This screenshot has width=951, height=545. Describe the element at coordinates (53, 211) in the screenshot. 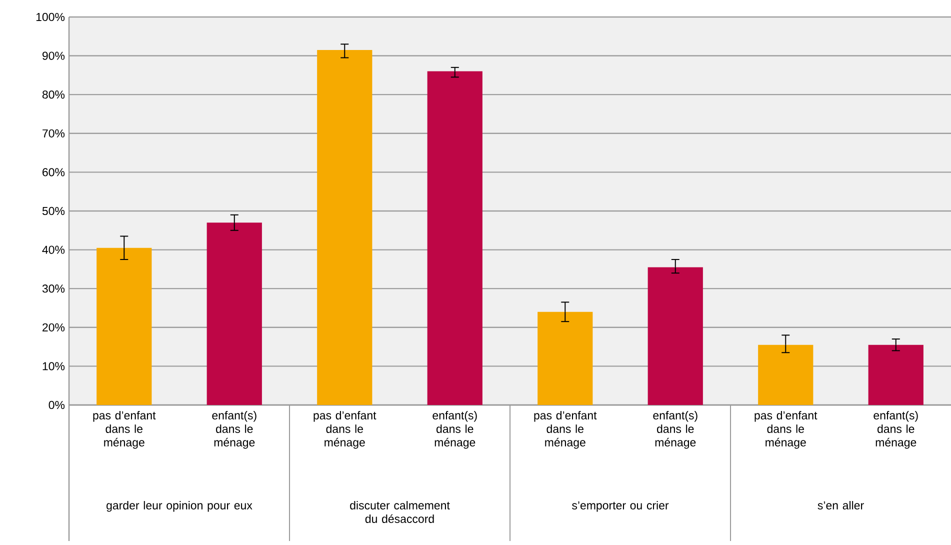

I see `y-tick-label: 50%` at that location.